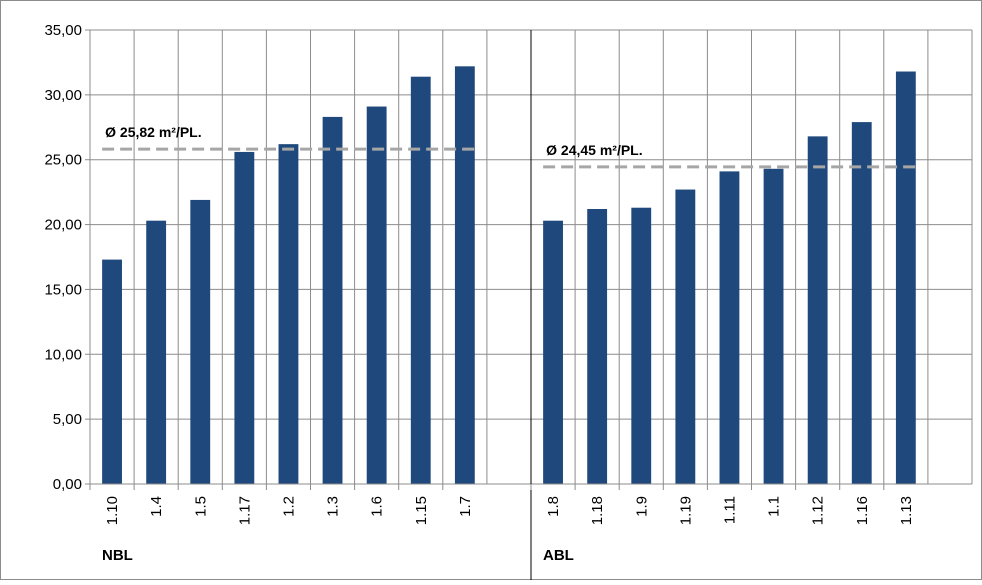  What do you see at coordinates (288, 506) in the screenshot?
I see `x-tick-label: 1.2` at bounding box center [288, 506].